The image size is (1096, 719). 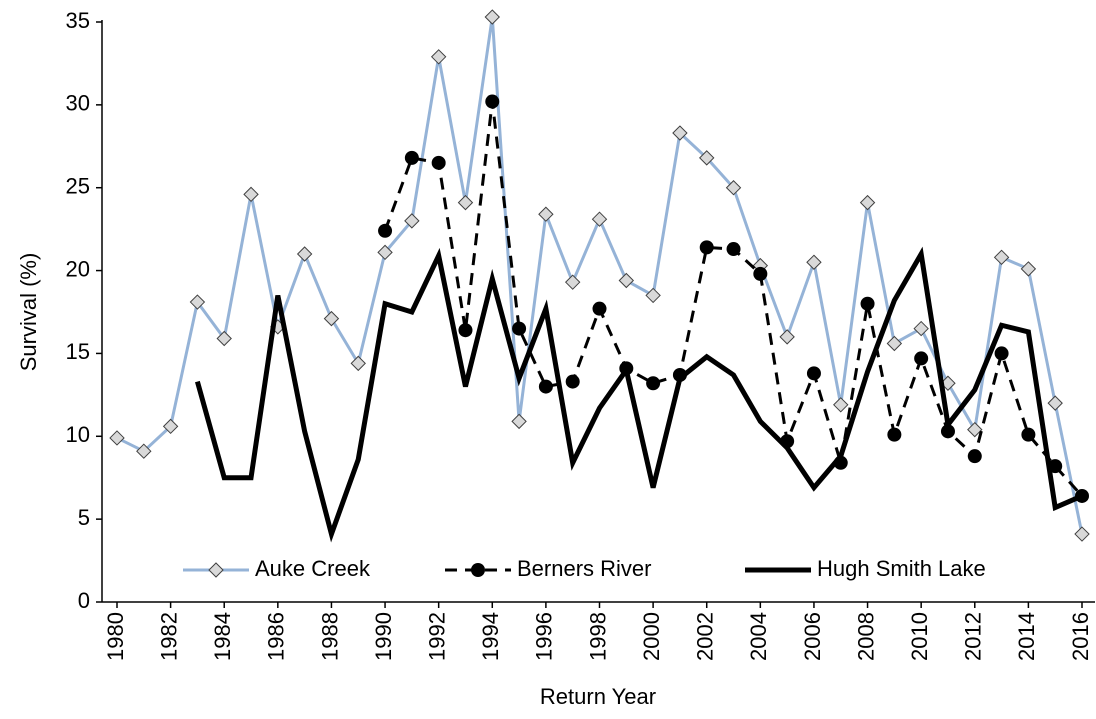 What do you see at coordinates (78, 351) in the screenshot?
I see `y-tick-label: 15` at bounding box center [78, 351].